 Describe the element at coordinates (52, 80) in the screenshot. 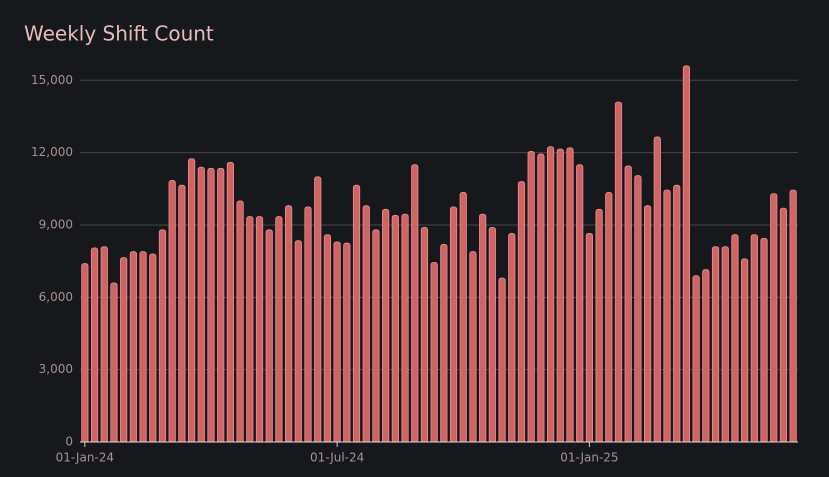

I see `y-tick-label: 15,000` at that location.